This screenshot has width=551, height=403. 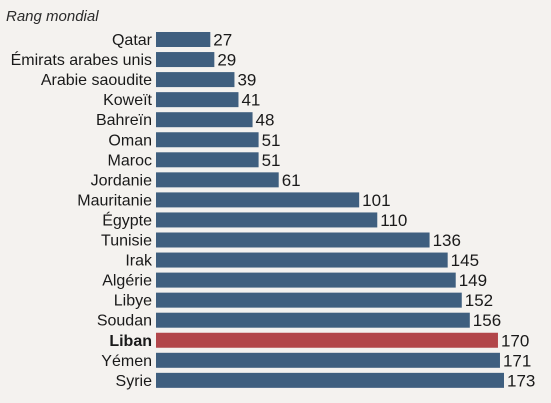 What do you see at coordinates (222, 40) in the screenshot?
I see `value-label-qatar: 27` at bounding box center [222, 40].